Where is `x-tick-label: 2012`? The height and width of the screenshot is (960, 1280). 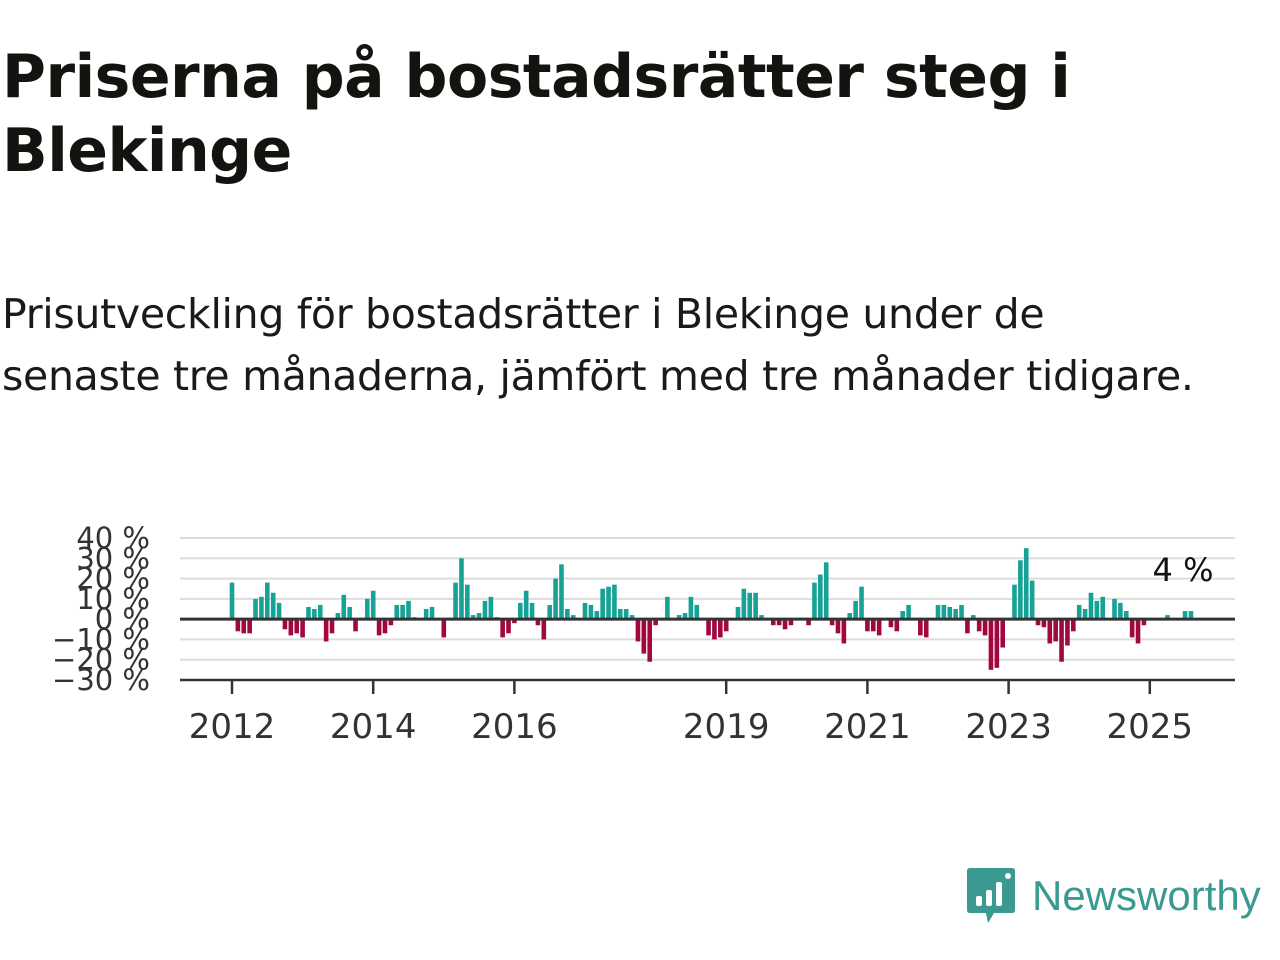
x-tick-label: 2012 is located at coordinates (232, 727).